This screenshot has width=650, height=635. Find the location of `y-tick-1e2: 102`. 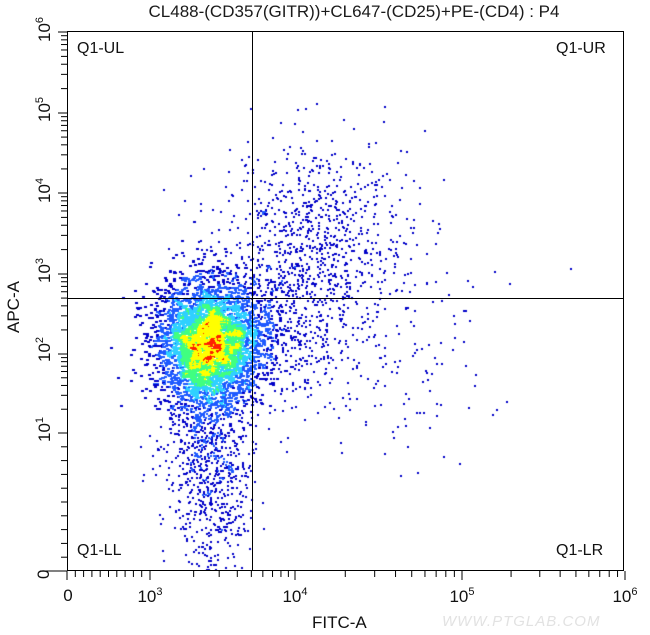

y-tick-1e2: 102 is located at coordinates (44, 349).